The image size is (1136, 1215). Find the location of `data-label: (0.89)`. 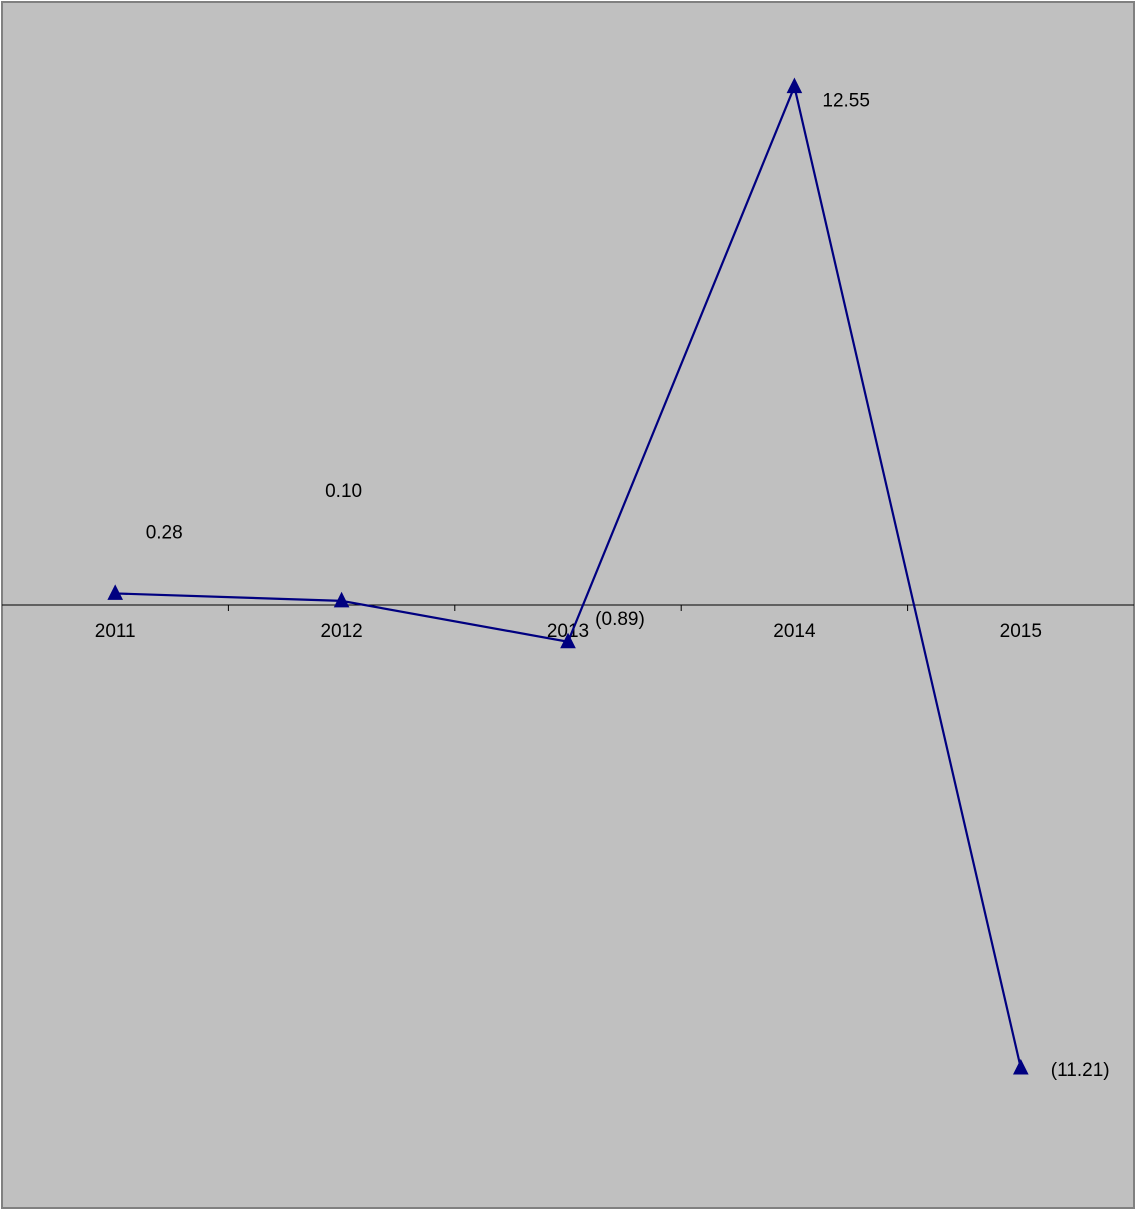

data-label: (0.89) is located at coordinates (620, 619).